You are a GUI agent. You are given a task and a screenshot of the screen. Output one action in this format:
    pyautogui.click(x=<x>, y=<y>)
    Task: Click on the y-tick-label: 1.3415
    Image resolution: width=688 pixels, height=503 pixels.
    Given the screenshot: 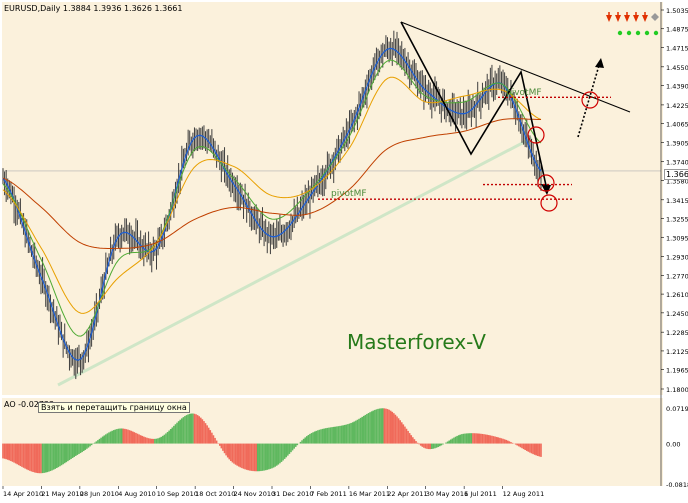 What is the action you would take?
    pyautogui.click(x=677, y=201)
    